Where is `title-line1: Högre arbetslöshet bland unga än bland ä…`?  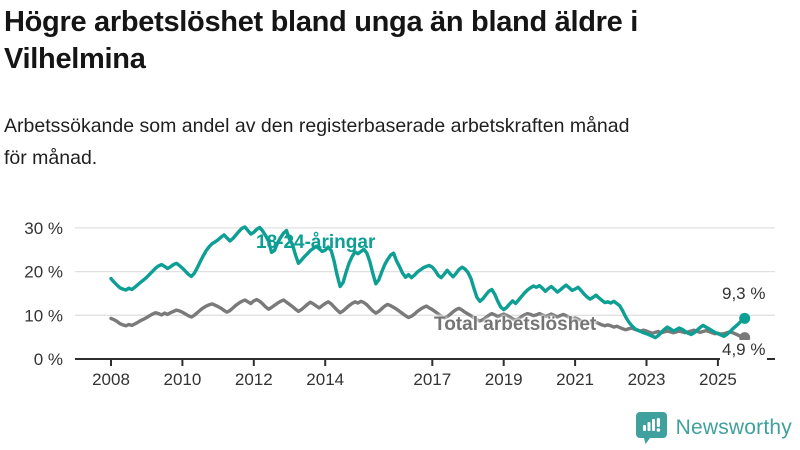 title-line1: Högre arbetslöshet bland unga än bland ä… is located at coordinates (321, 22).